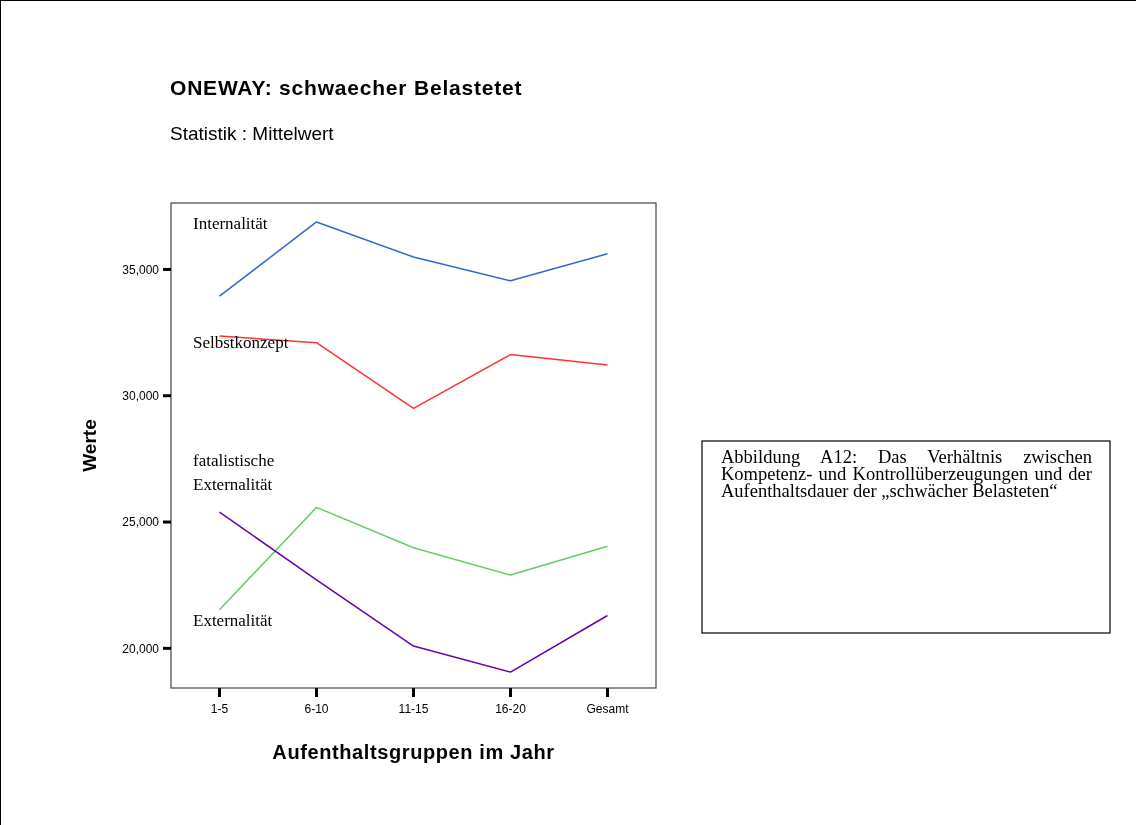  Describe the element at coordinates (346, 87) in the screenshot. I see `chart-title: ONEWAY: schwaecher Belastetet` at that location.